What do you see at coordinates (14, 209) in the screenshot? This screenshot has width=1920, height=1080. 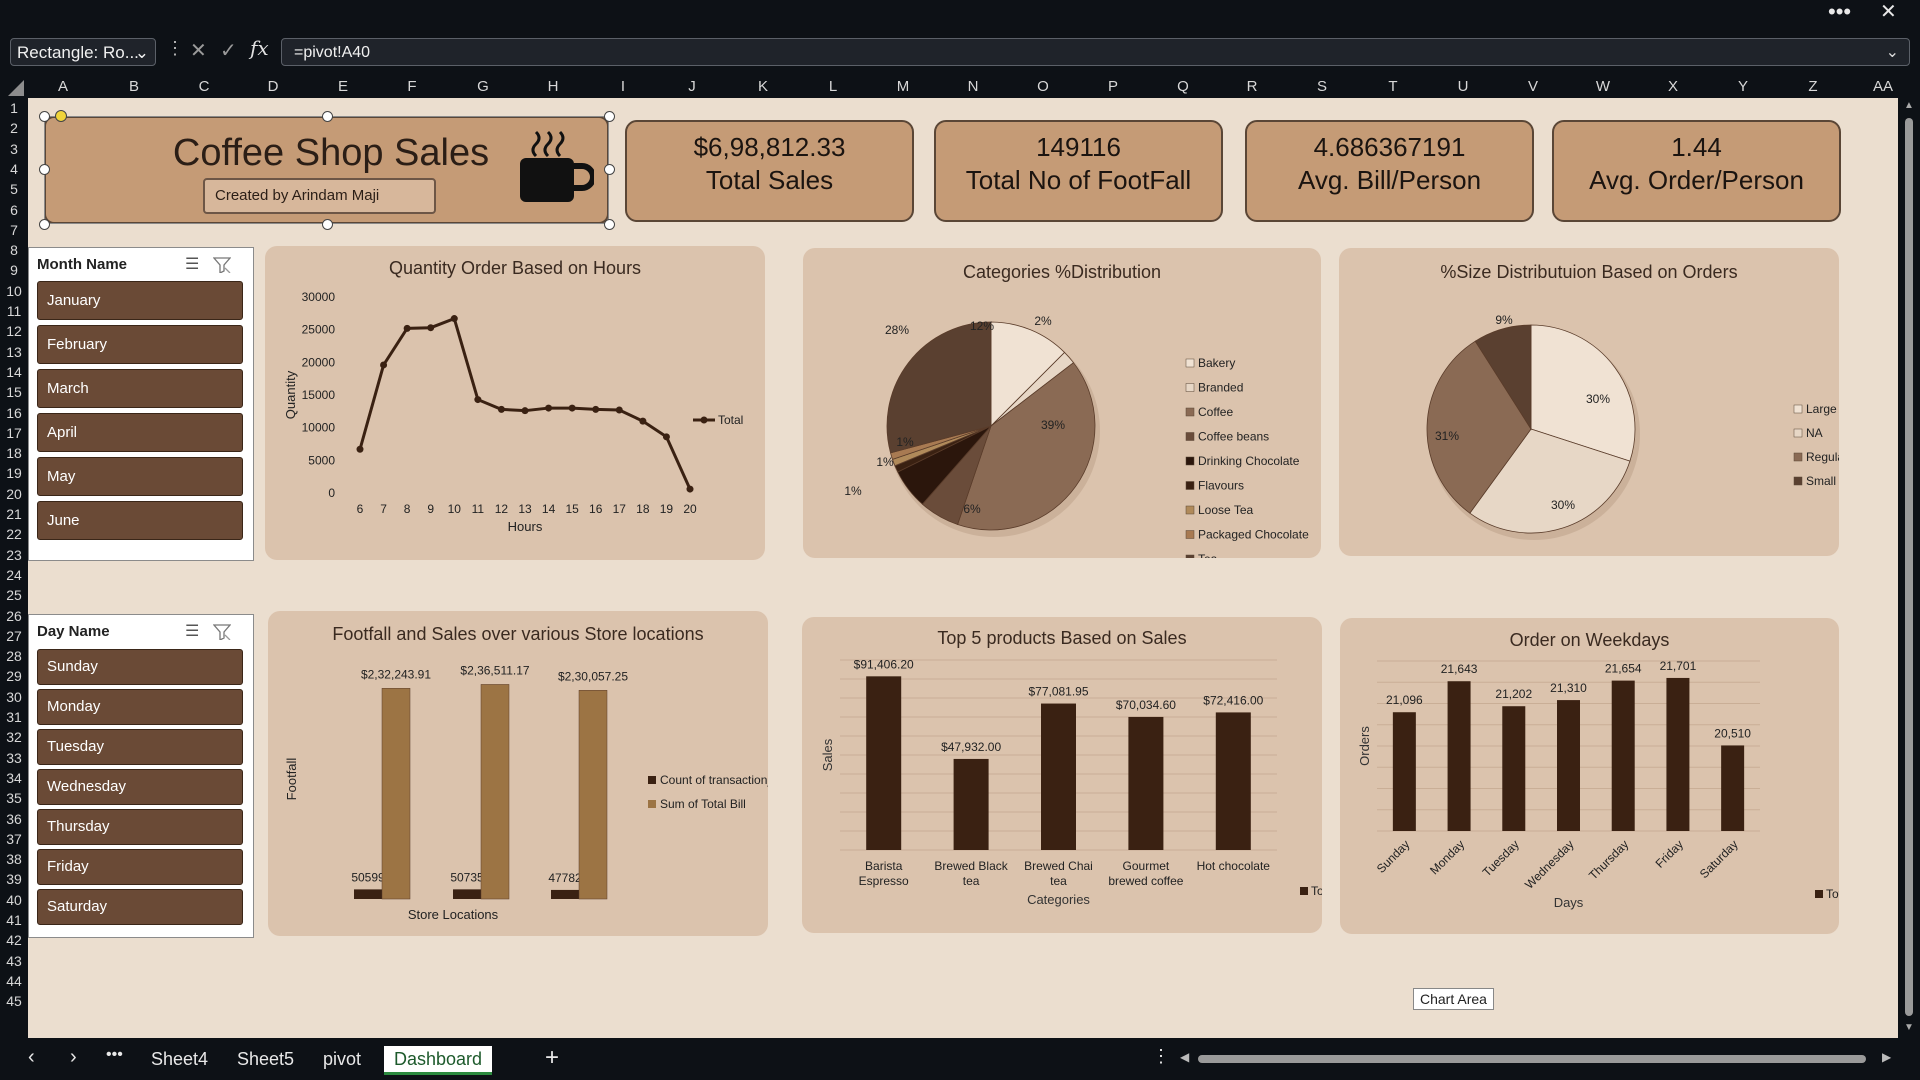 I see `row-header: 6` at bounding box center [14, 209].